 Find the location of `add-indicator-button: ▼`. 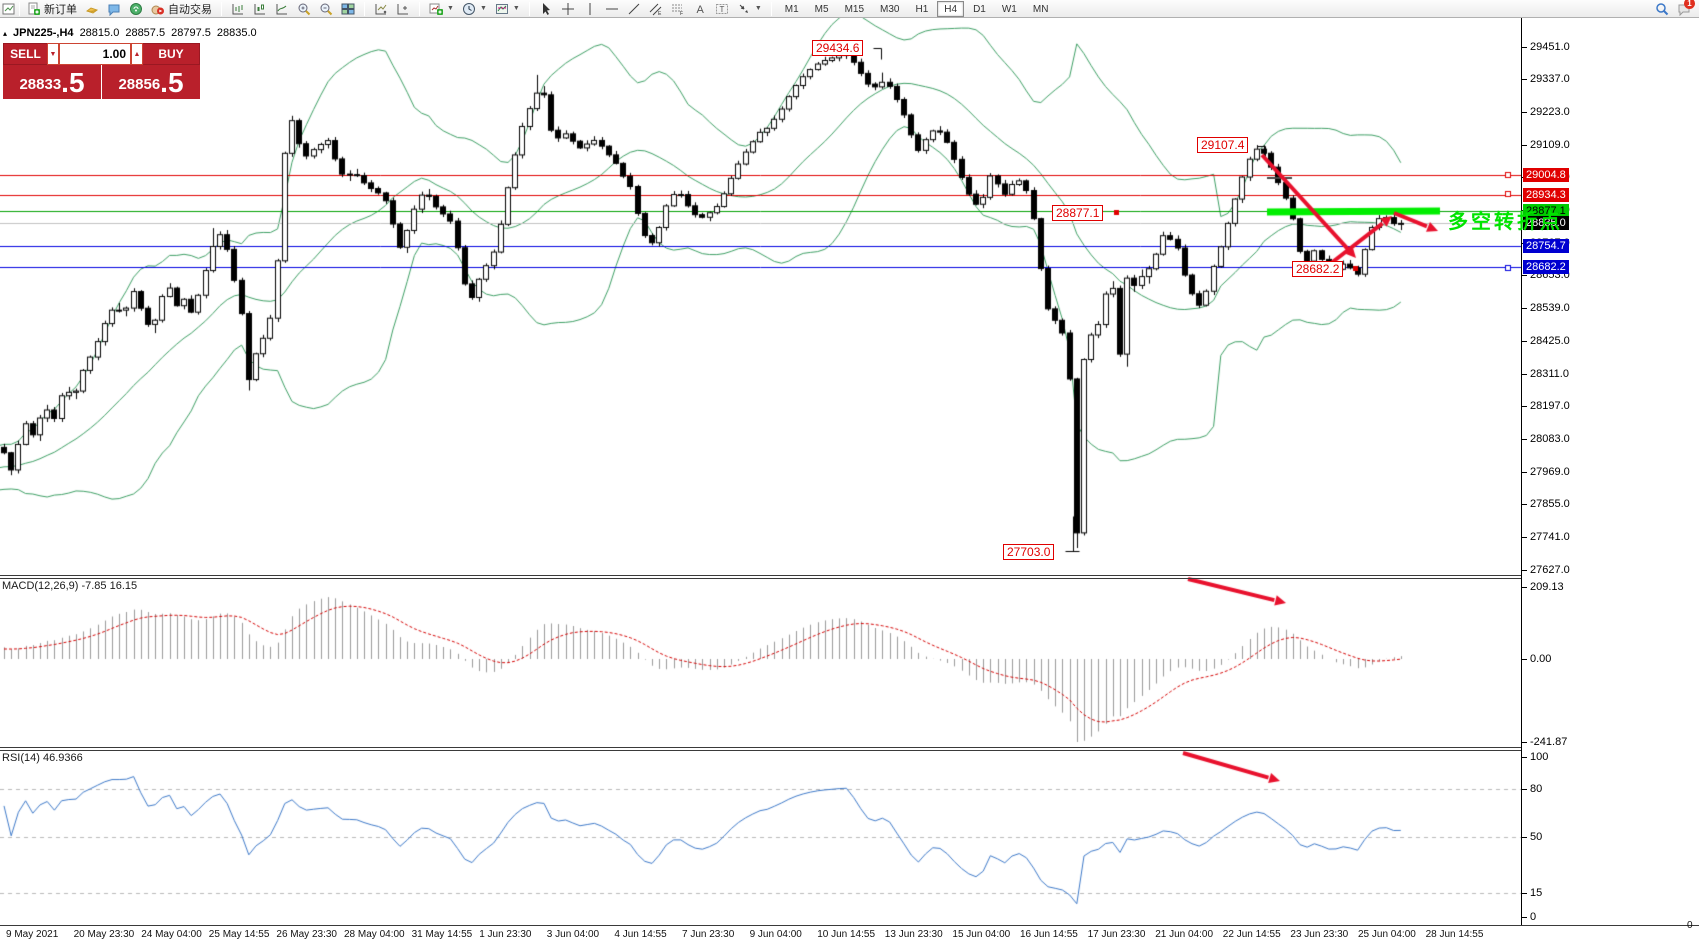

add-indicator-button: ▼ is located at coordinates (441, 8).